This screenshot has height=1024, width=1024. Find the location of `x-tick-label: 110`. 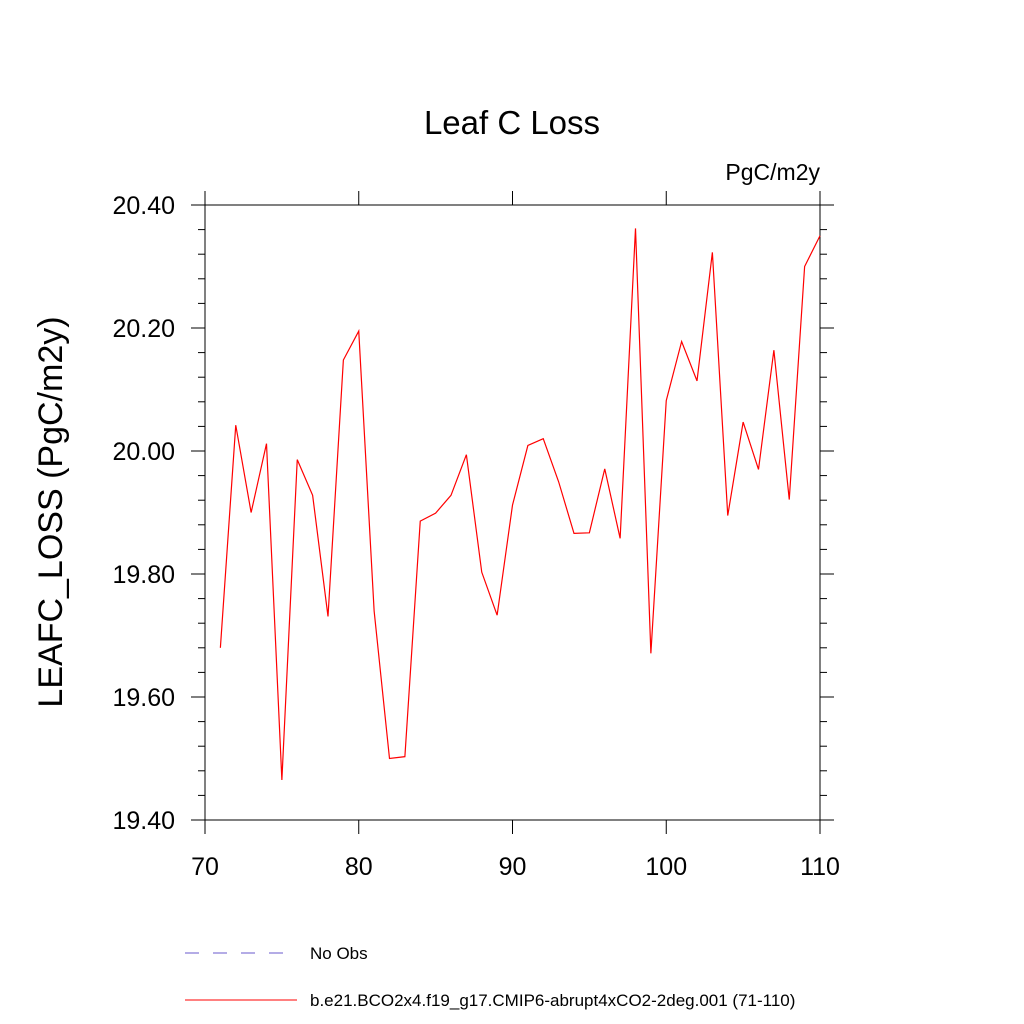

x-tick-label: 110 is located at coordinates (820, 867).